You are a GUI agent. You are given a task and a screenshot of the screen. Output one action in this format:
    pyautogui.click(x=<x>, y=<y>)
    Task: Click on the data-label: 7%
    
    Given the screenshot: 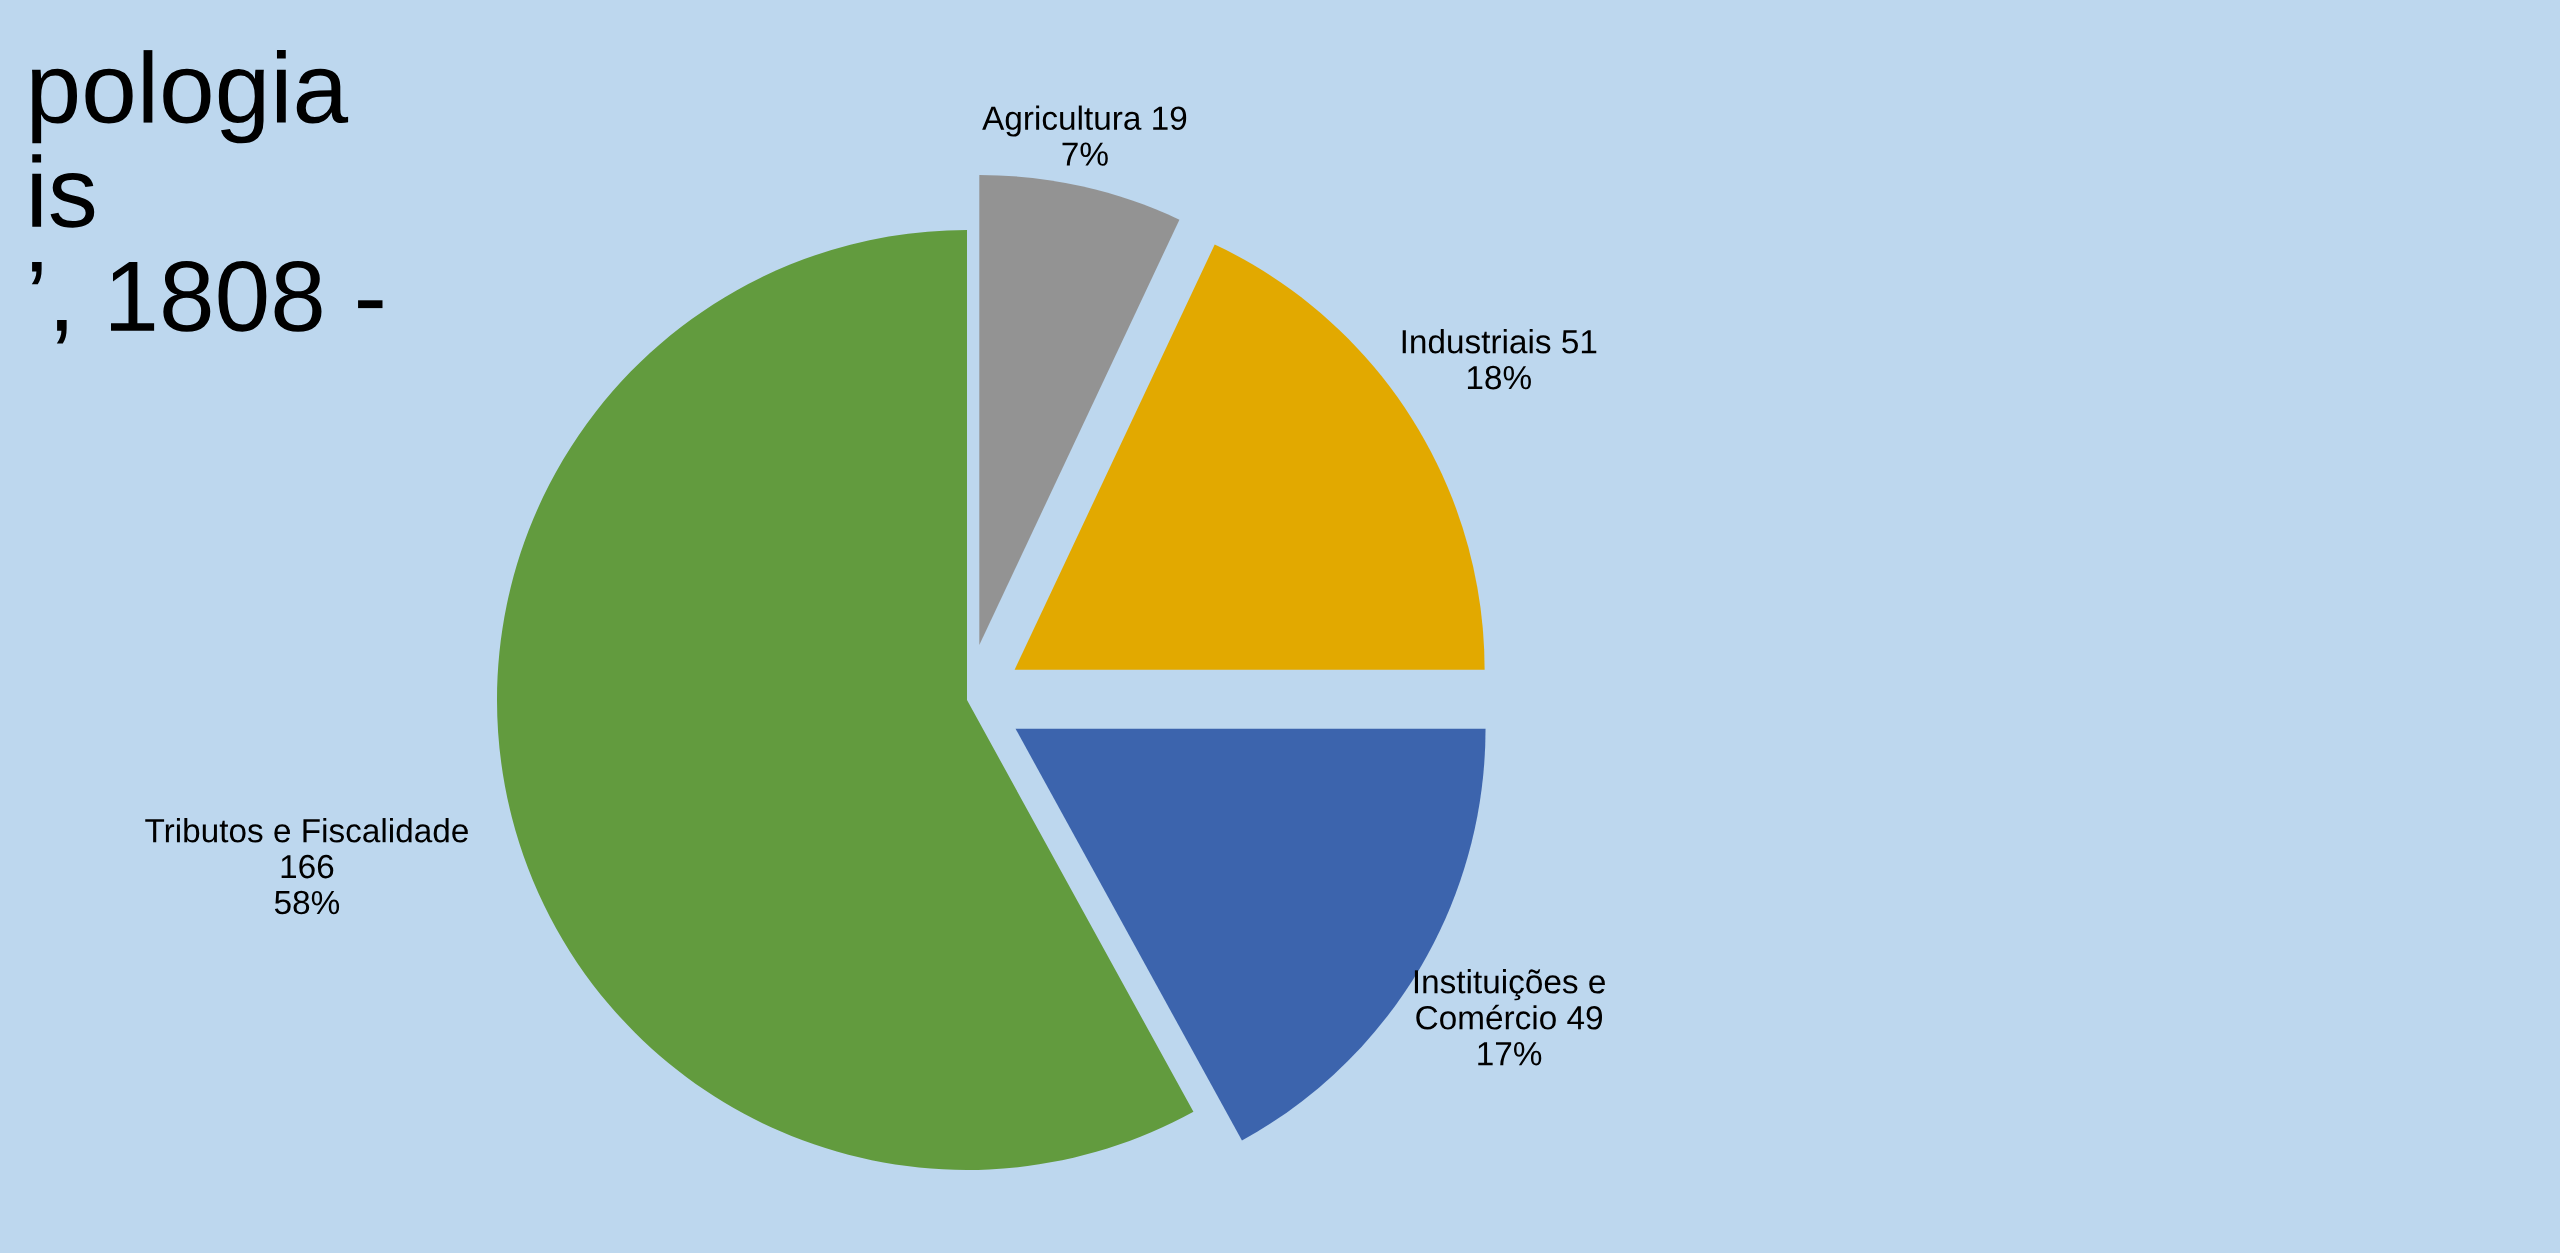 What is the action you would take?
    pyautogui.click(x=1085, y=154)
    